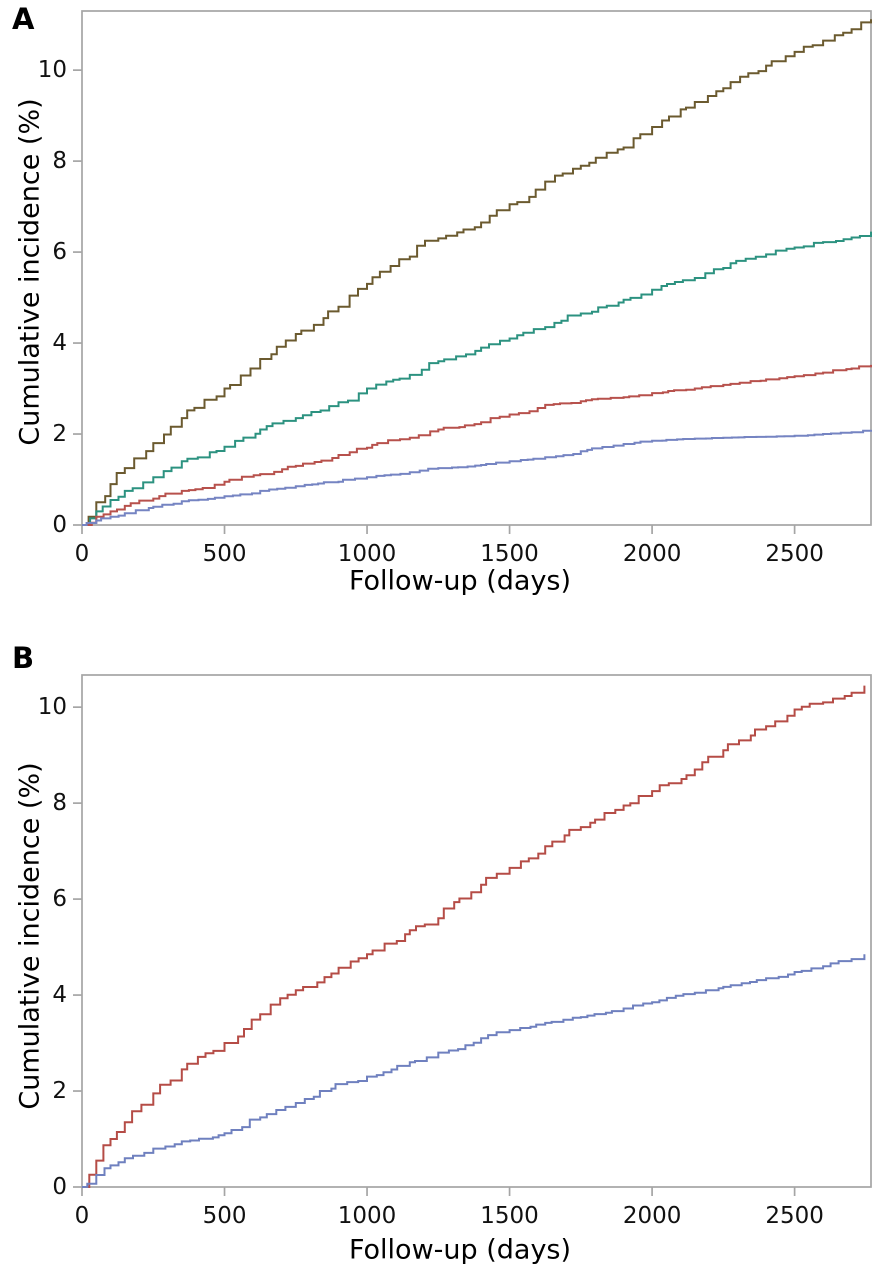  I want to click on panel-a-x-axis-title: Follow-up (days), so click(460, 581).